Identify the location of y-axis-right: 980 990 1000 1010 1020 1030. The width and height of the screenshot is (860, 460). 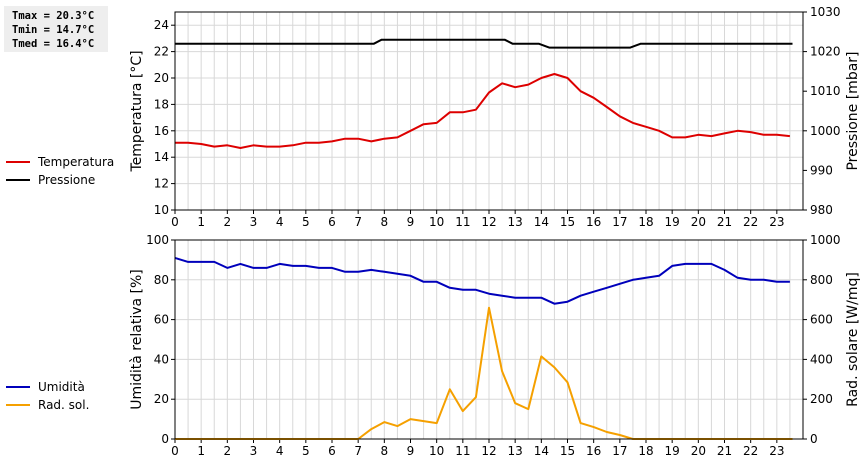
(822, 111).